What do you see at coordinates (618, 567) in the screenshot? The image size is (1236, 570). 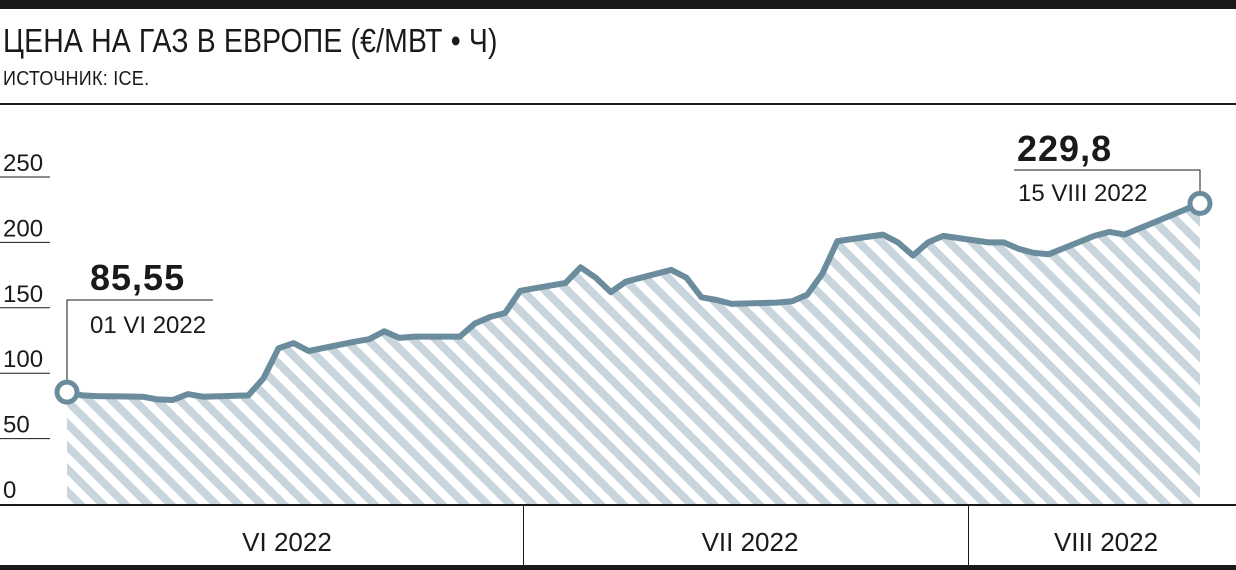 I see `bottom-rule` at bounding box center [618, 567].